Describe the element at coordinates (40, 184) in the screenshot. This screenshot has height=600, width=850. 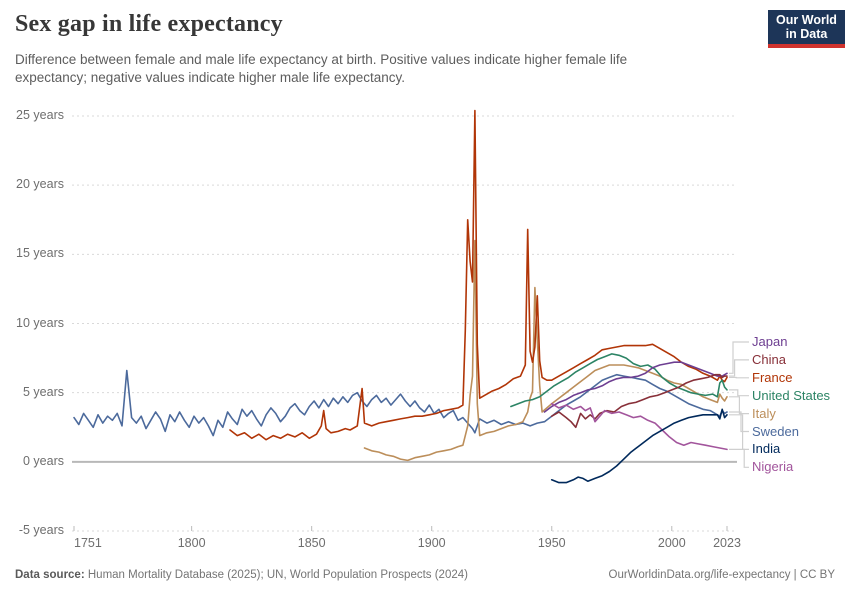
I see `y-axis-tick-label-20: 20 years` at that location.